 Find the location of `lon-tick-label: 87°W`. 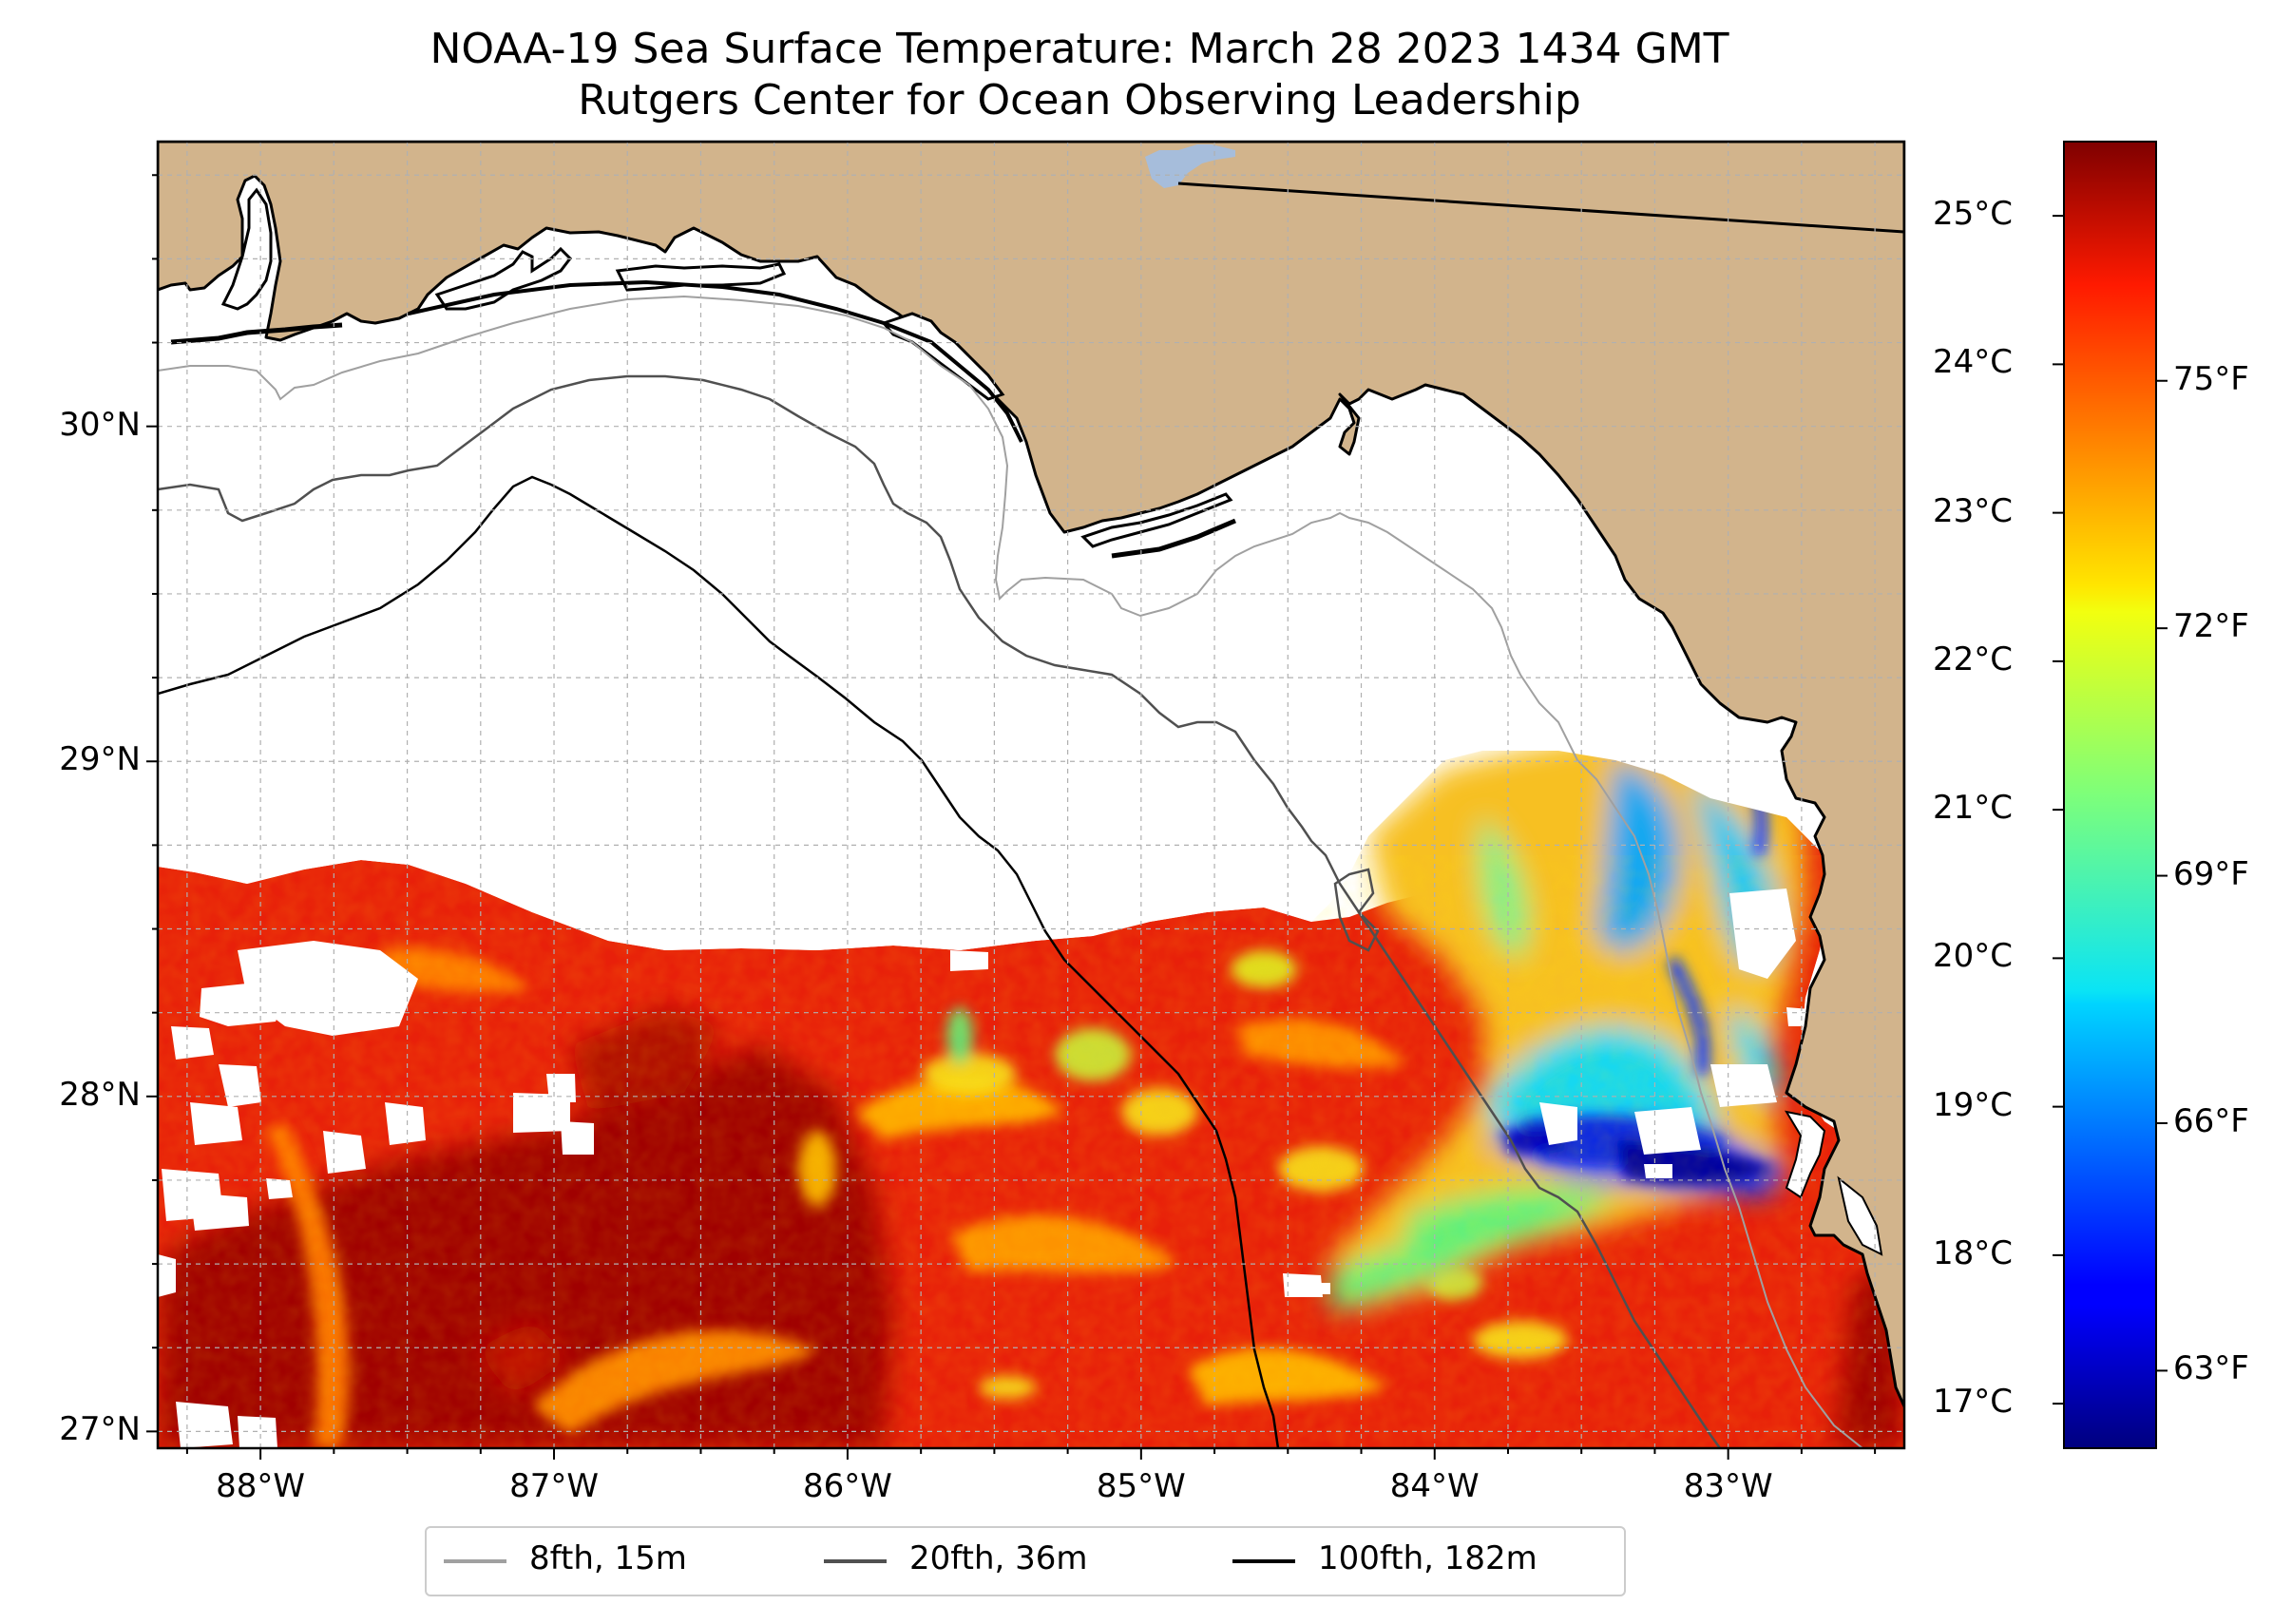

lon-tick-label: 87°W is located at coordinates (554, 1486).